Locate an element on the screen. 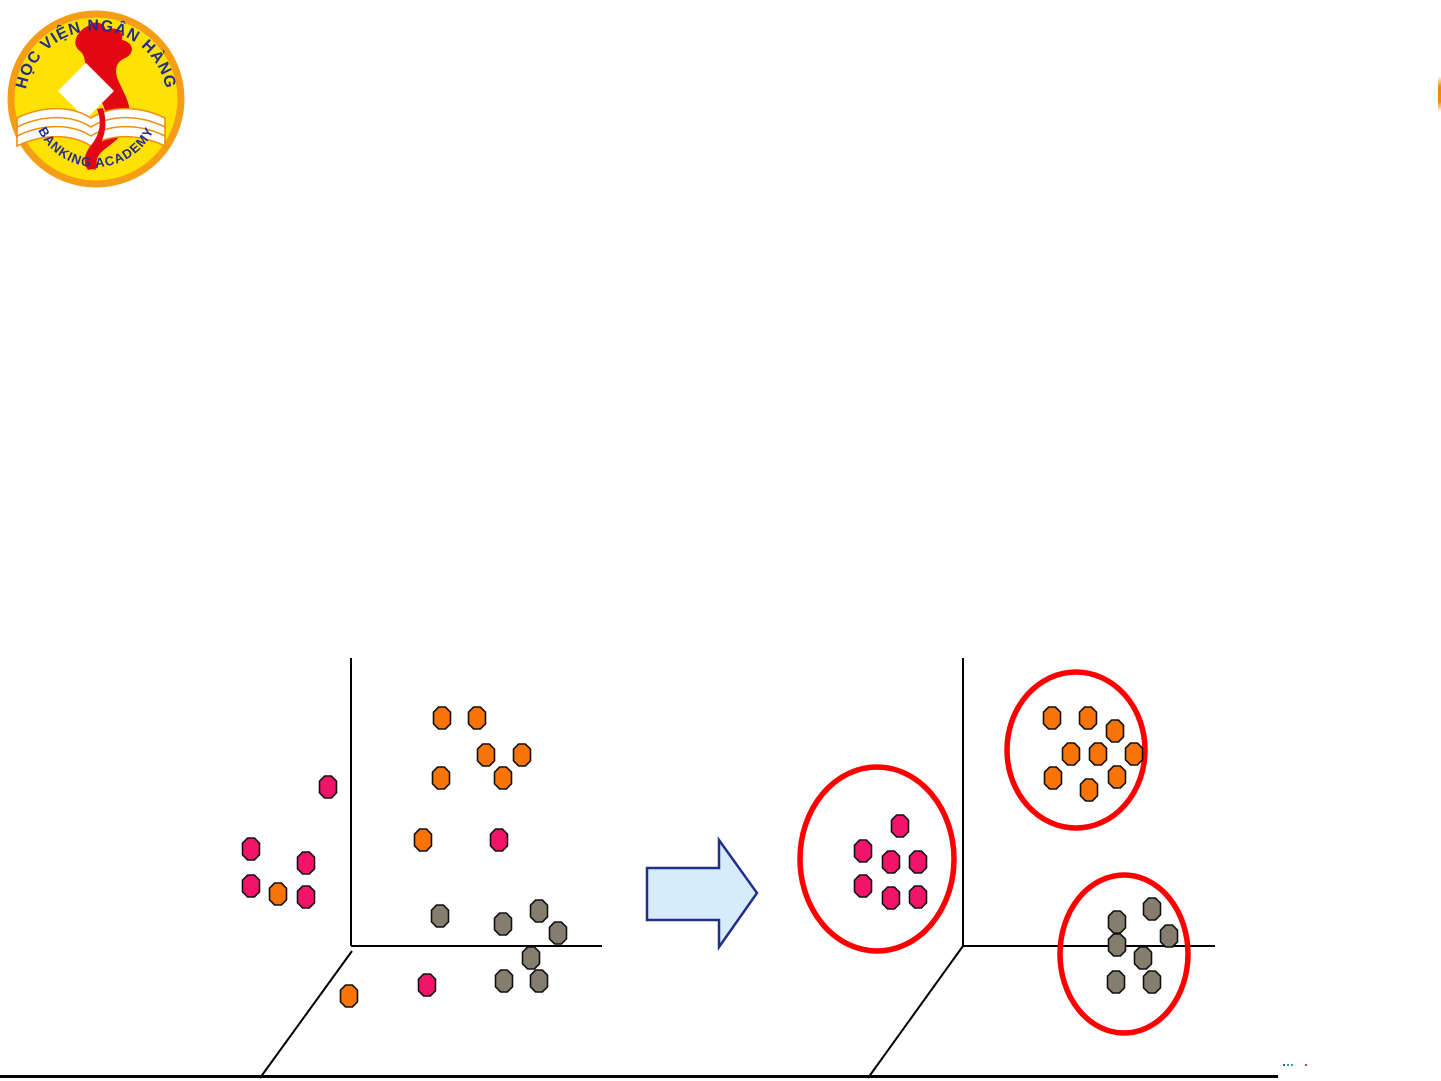 The width and height of the screenshot is (1441, 1081). right-edge-accent-strip is located at coordinates (1439, 94).